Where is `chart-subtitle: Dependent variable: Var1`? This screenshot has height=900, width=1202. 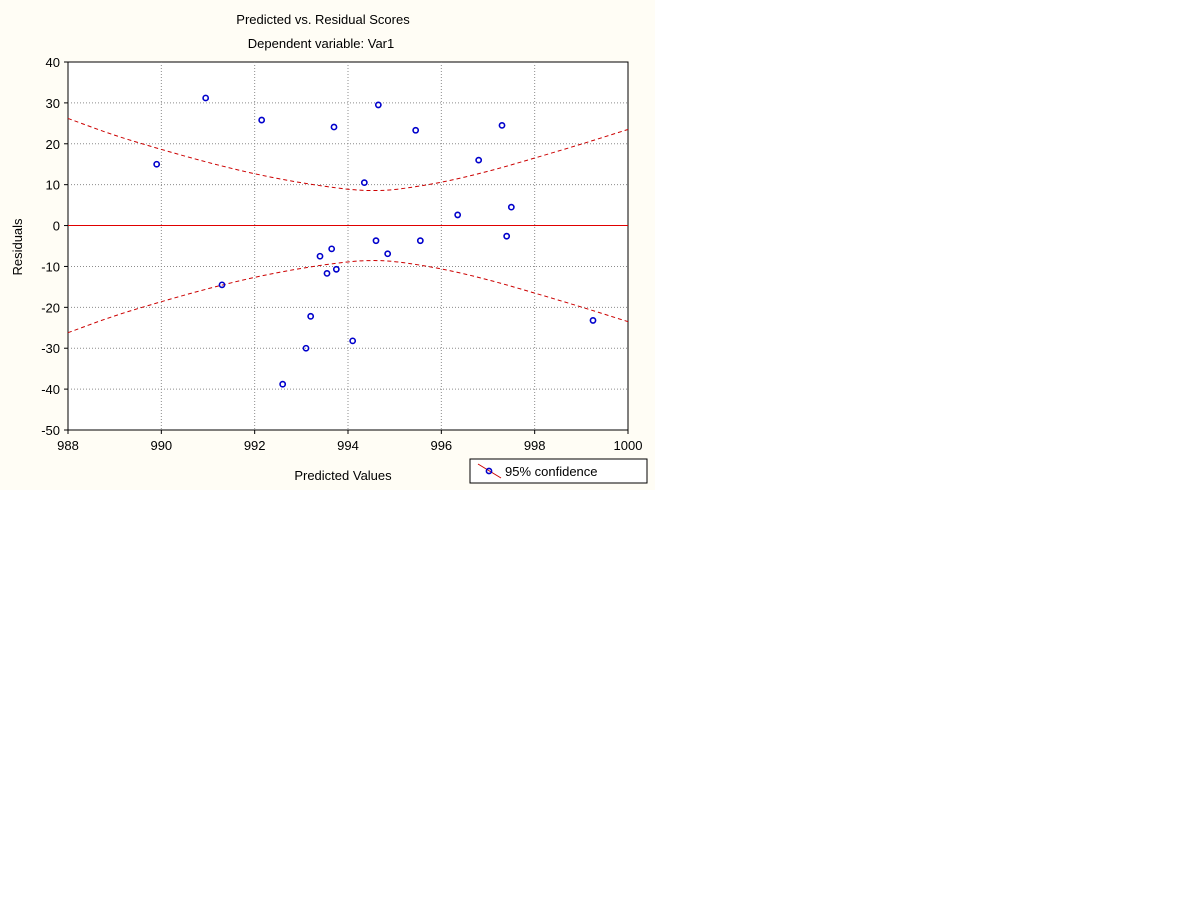
chart-subtitle: Dependent variable: Var1 is located at coordinates (321, 43).